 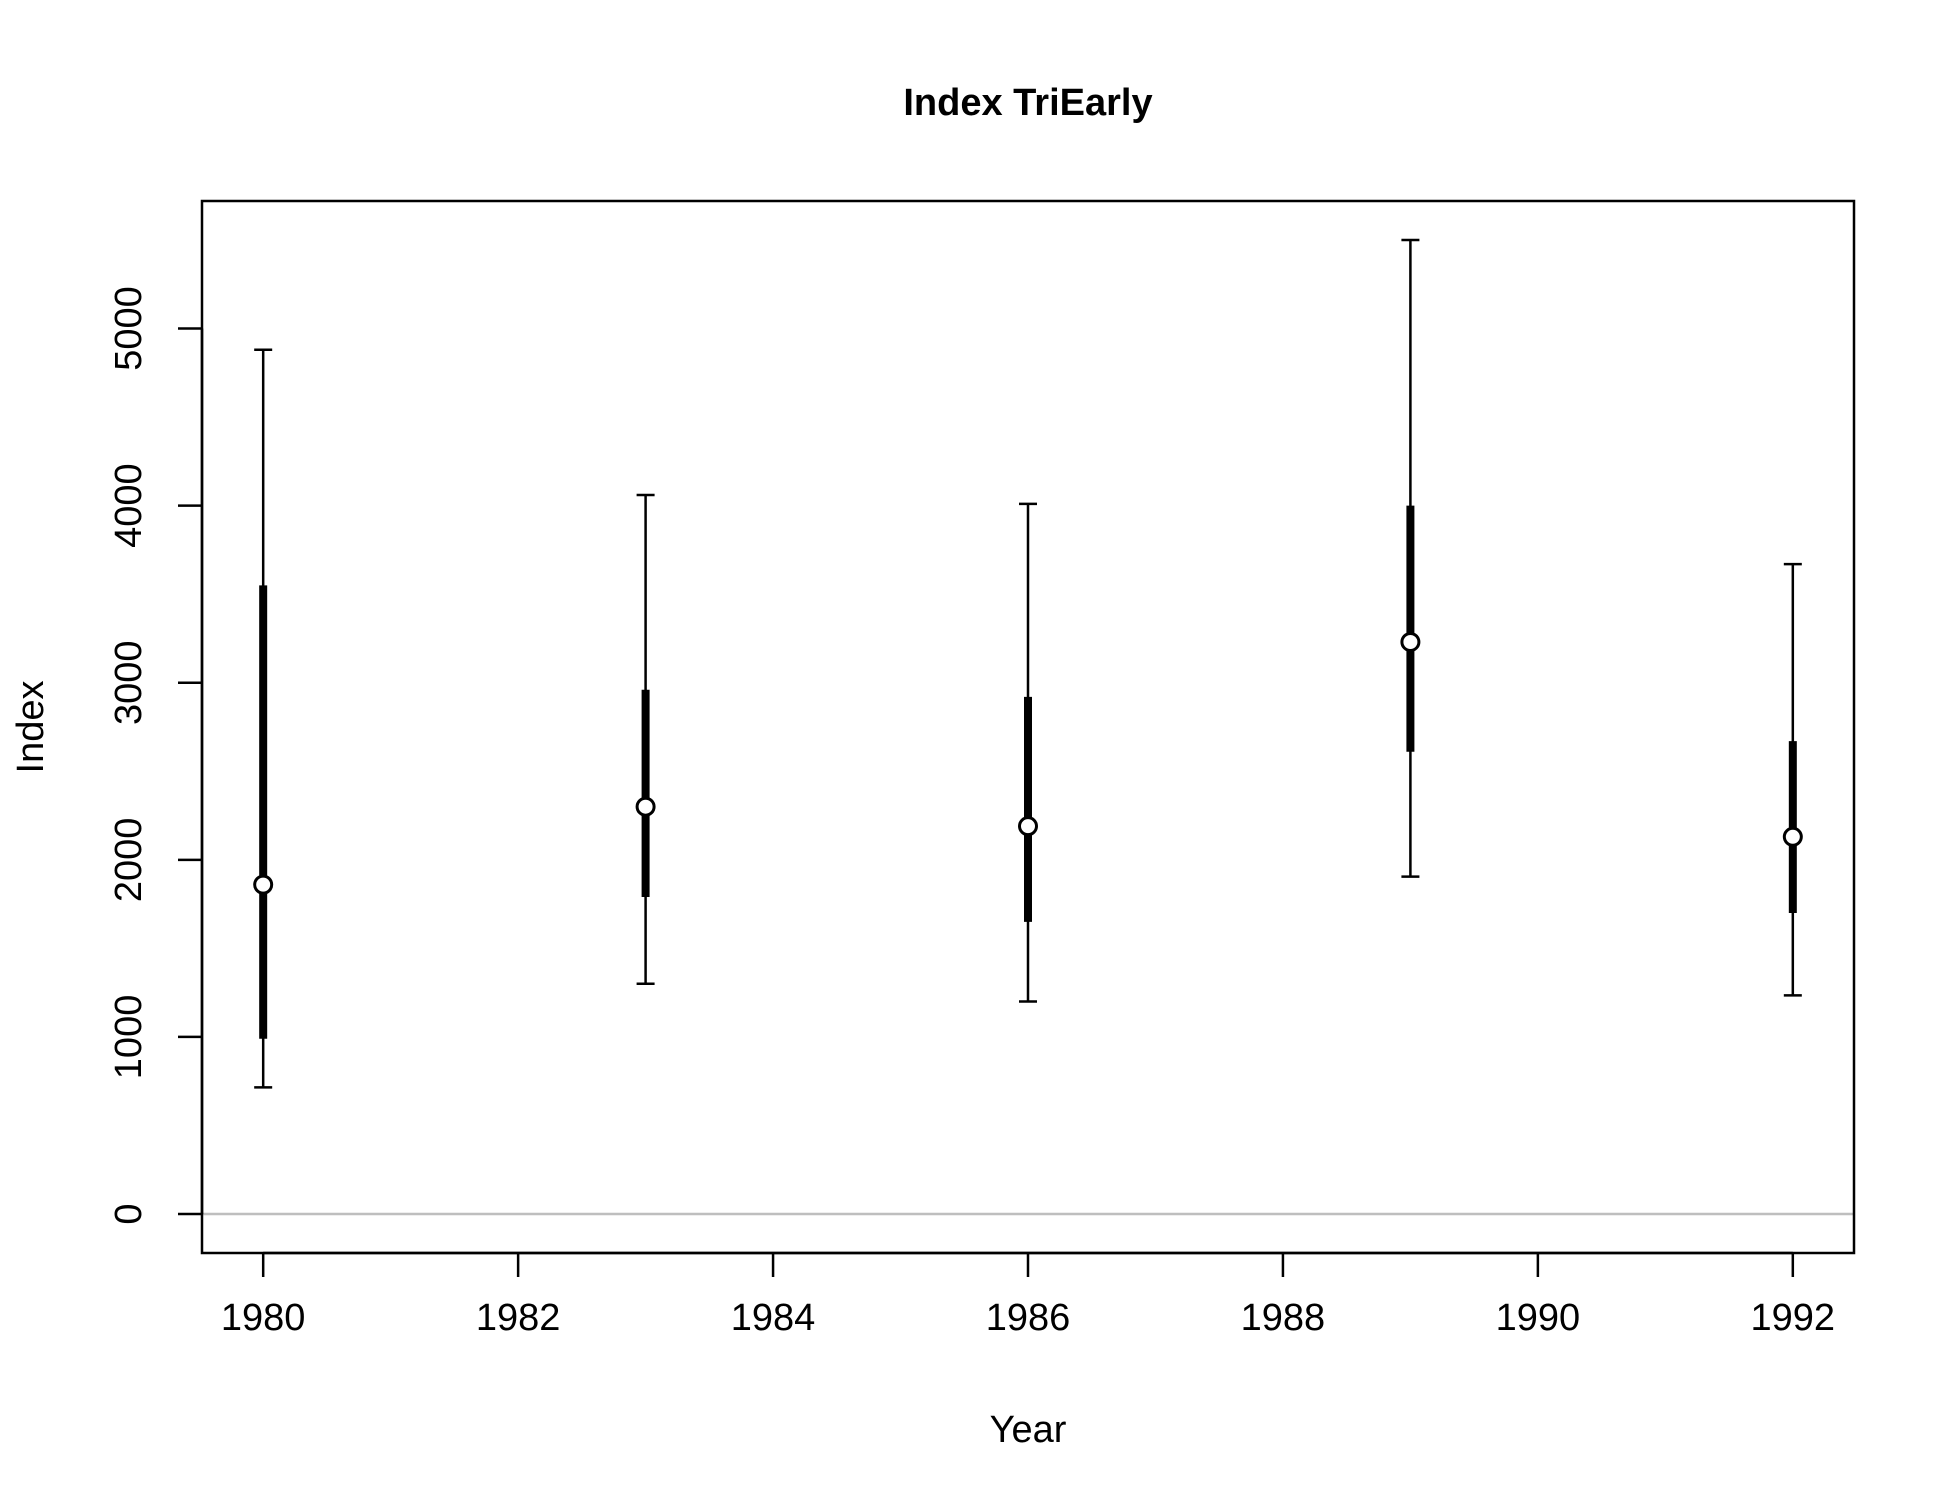 I want to click on y-tick-label: 5000, so click(x=129, y=328).